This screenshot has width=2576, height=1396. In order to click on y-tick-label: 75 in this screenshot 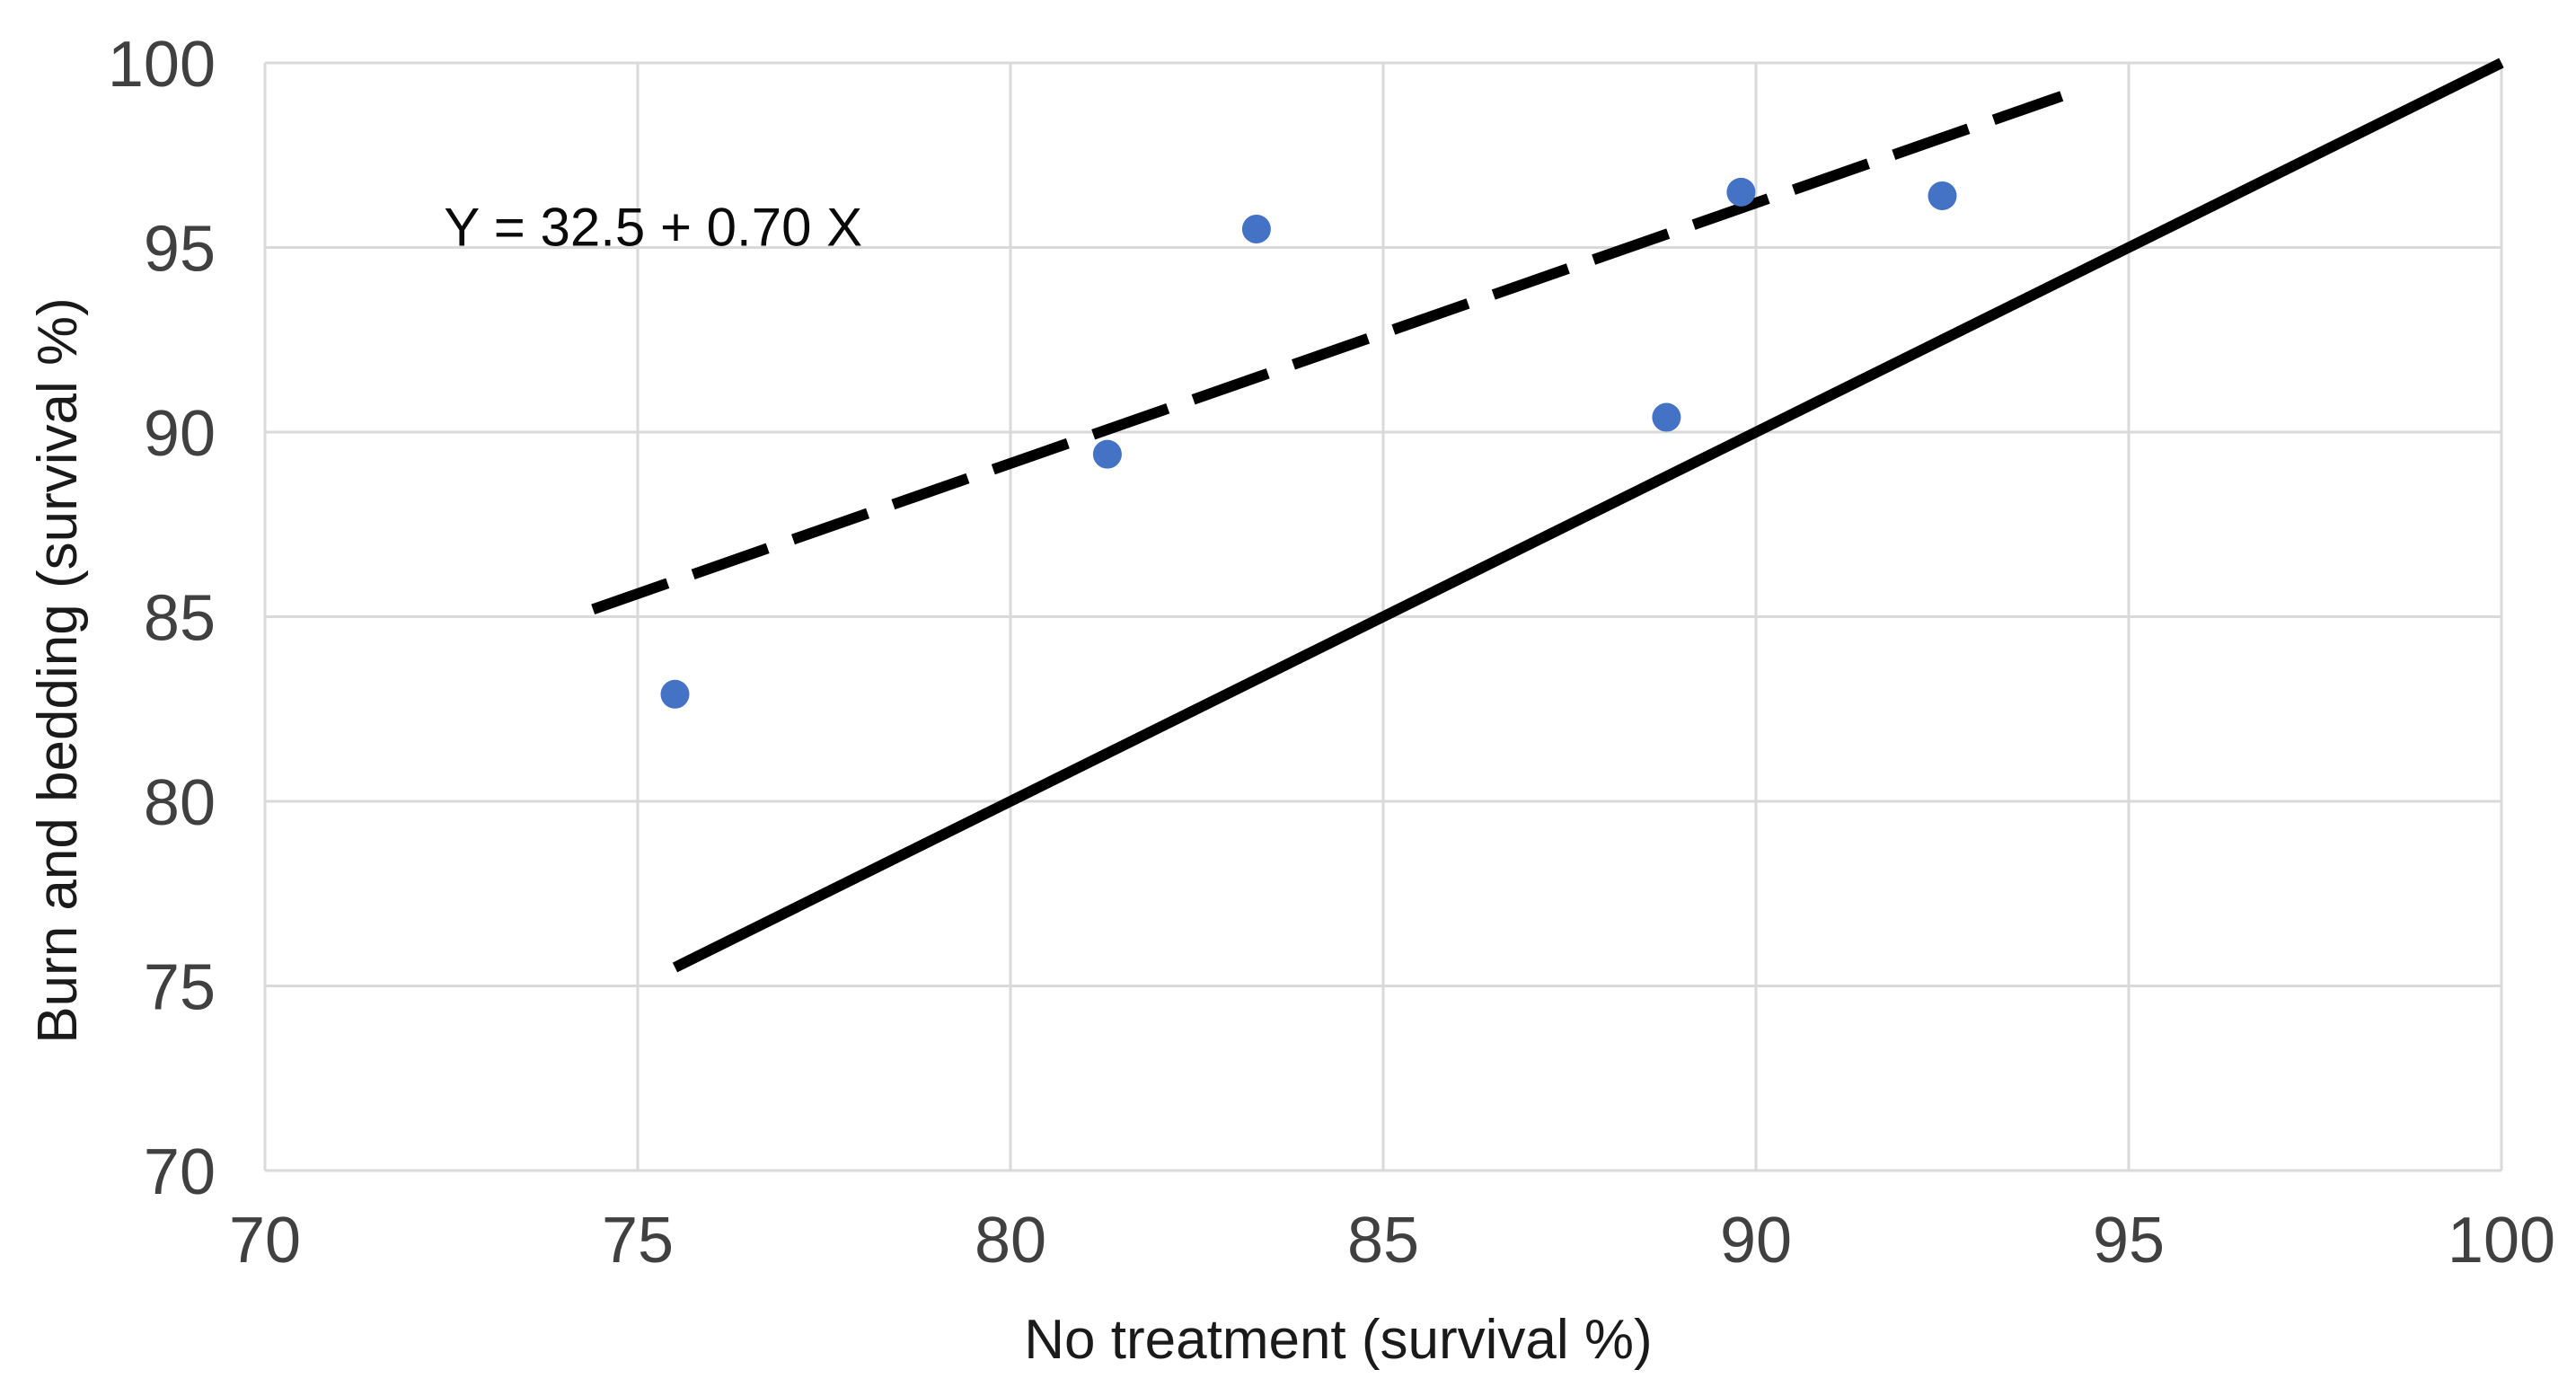, I will do `click(180, 988)`.